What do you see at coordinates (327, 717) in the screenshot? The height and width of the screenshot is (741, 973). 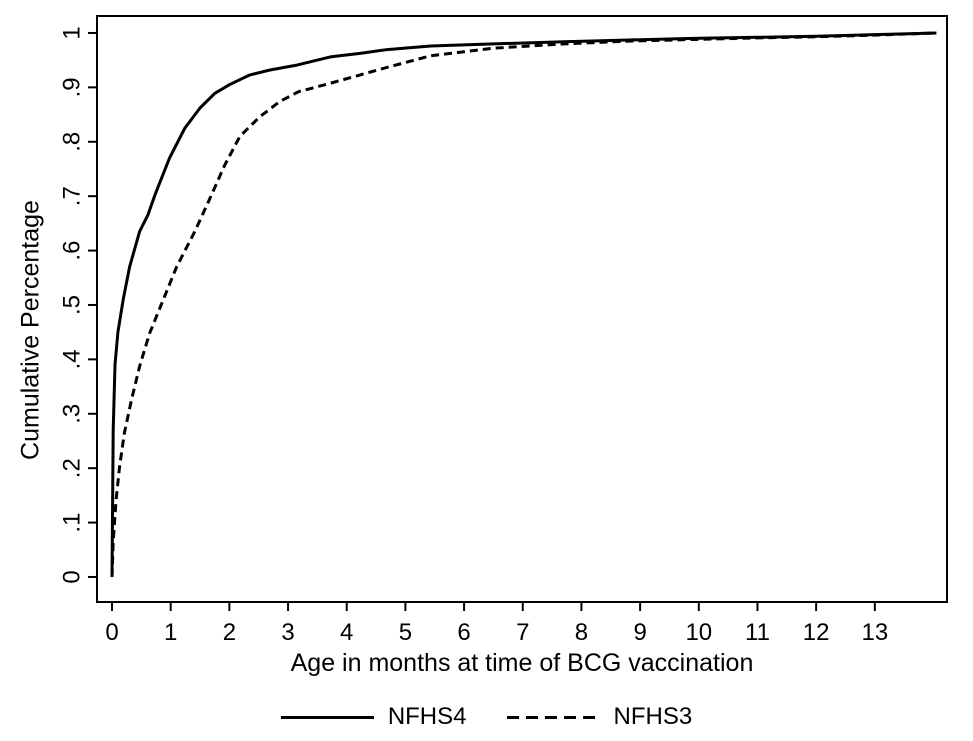 I see `solid-line-icon` at bounding box center [327, 717].